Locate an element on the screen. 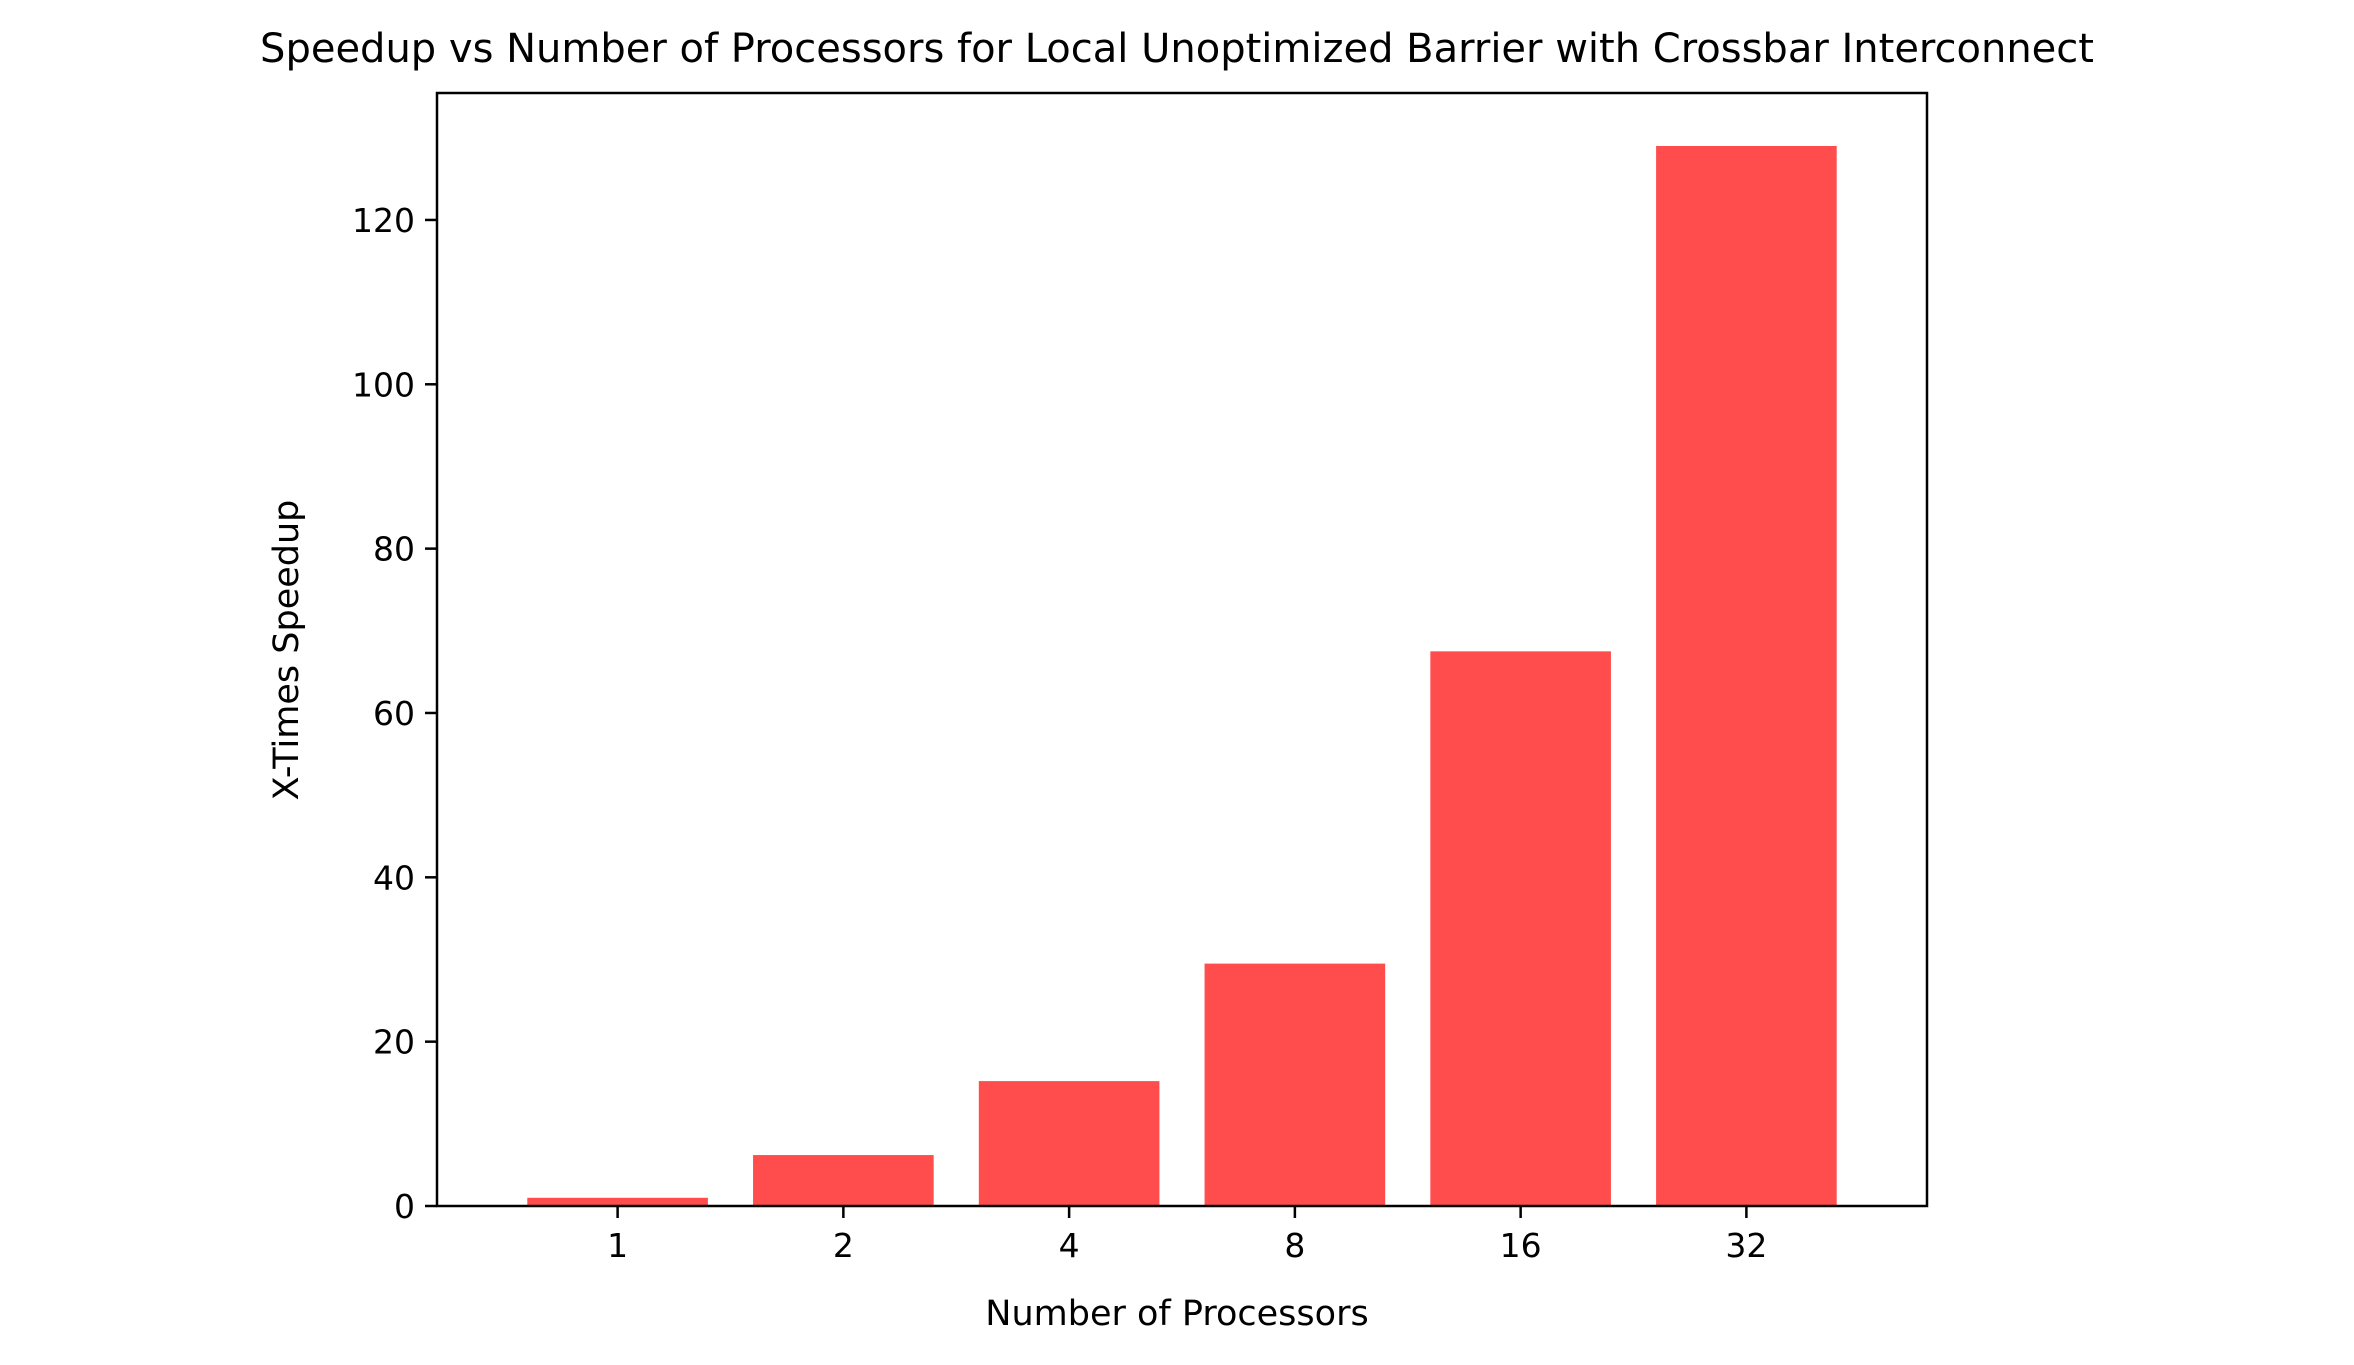 Image resolution: width=2354 pixels, height=1365 pixels. y-tick-label: 0 is located at coordinates (404, 1206).